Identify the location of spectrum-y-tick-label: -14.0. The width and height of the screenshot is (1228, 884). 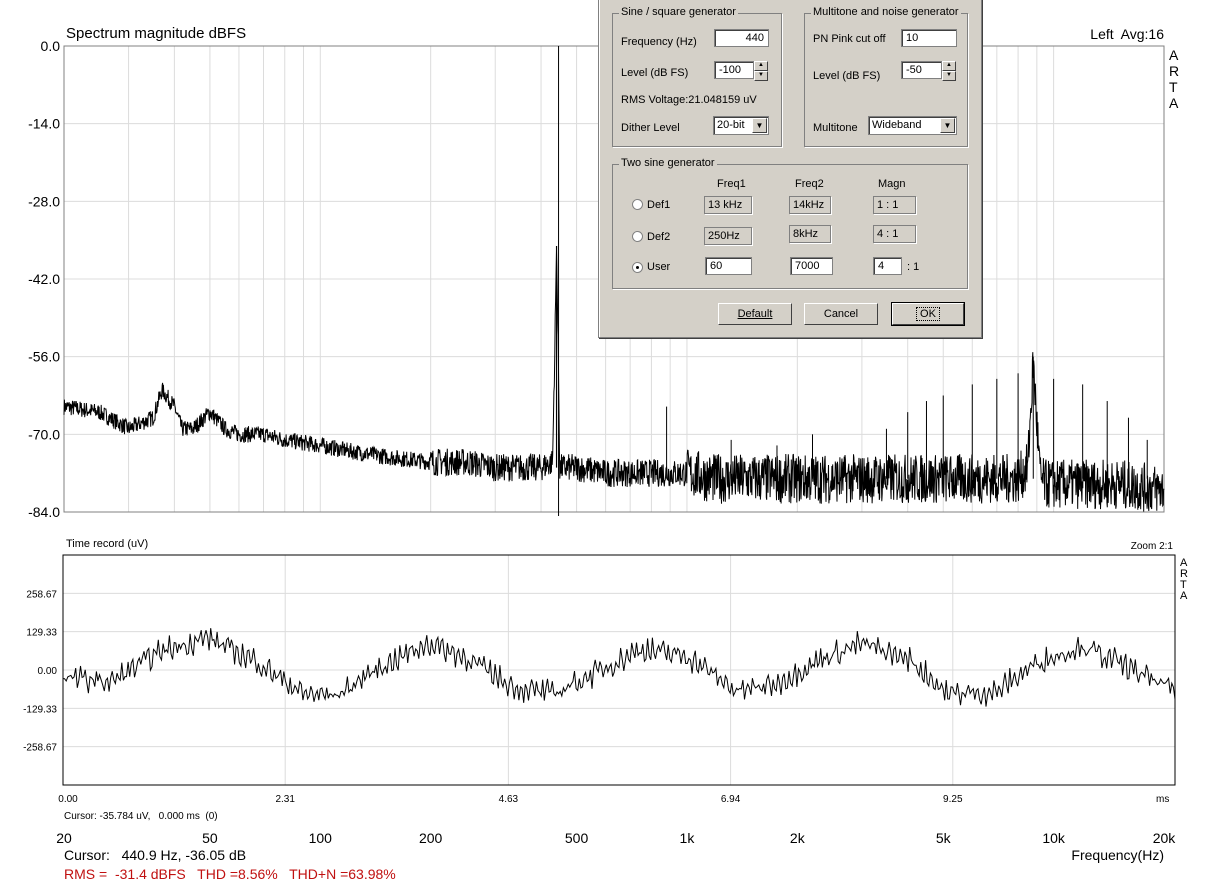
(44, 124).